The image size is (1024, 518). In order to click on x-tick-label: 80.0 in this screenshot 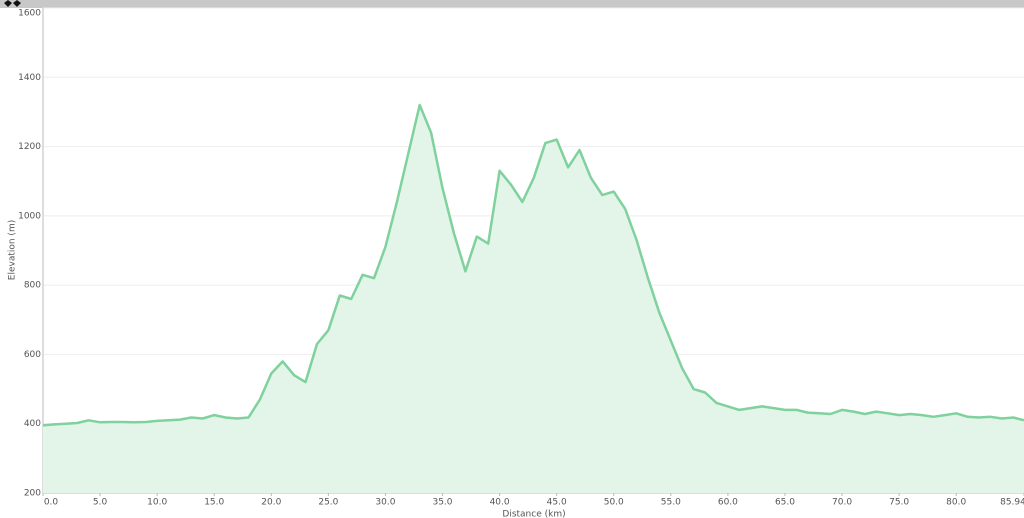, I will do `click(956, 503)`.